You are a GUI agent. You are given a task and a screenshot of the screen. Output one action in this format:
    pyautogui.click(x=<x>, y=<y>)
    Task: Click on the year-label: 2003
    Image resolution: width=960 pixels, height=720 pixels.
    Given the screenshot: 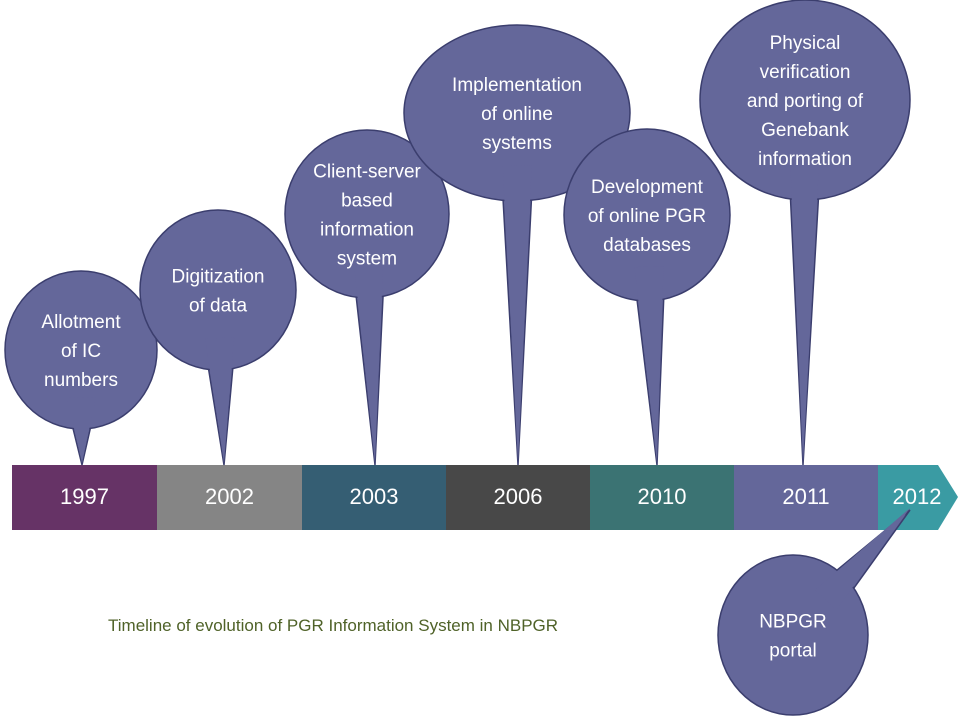 What is the action you would take?
    pyautogui.click(x=374, y=496)
    